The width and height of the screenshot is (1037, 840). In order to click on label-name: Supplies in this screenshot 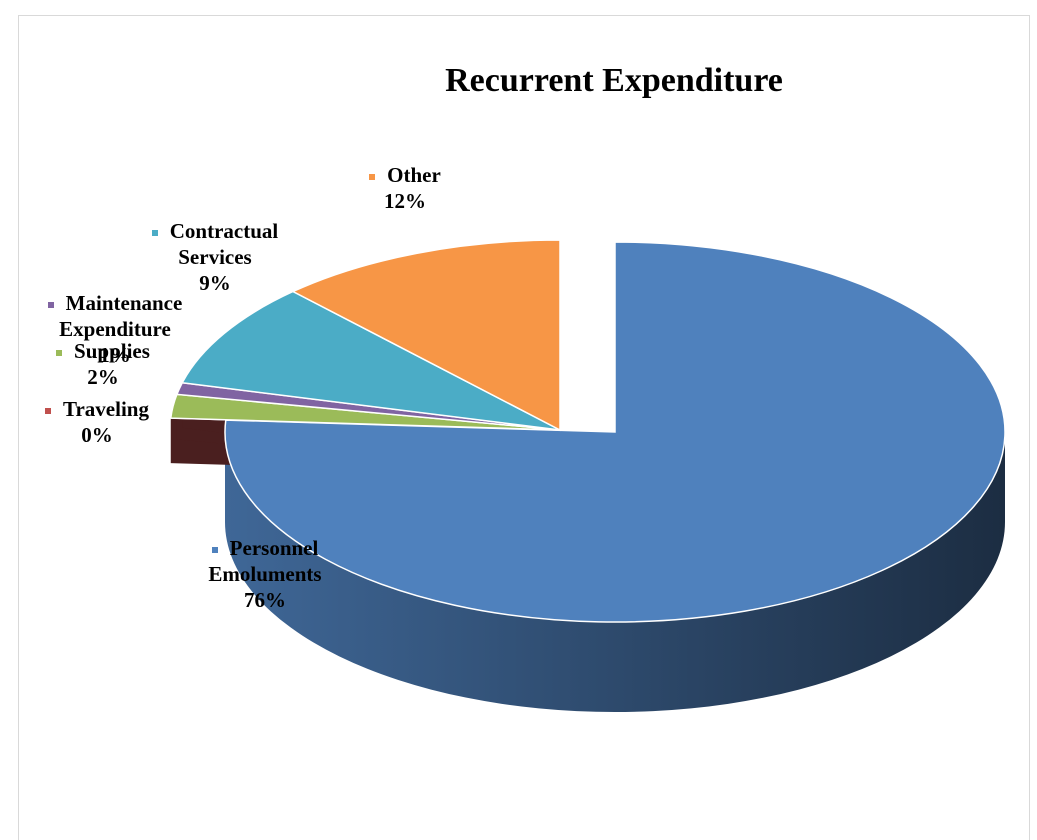, I will do `click(112, 351)`.